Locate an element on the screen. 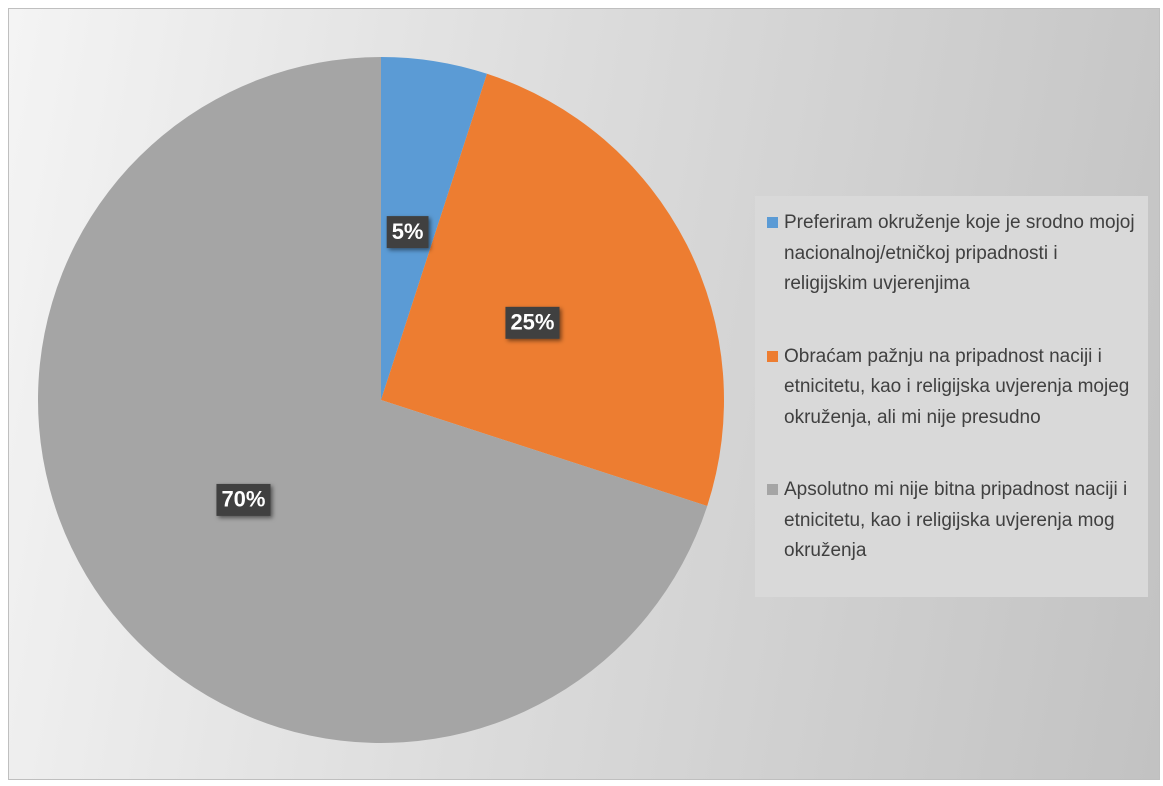  data-label: 70% is located at coordinates (243, 499).